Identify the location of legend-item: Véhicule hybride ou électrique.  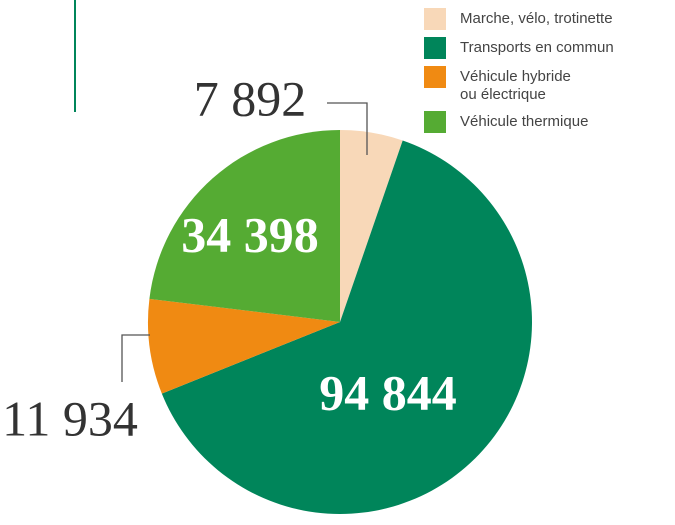
(519, 85).